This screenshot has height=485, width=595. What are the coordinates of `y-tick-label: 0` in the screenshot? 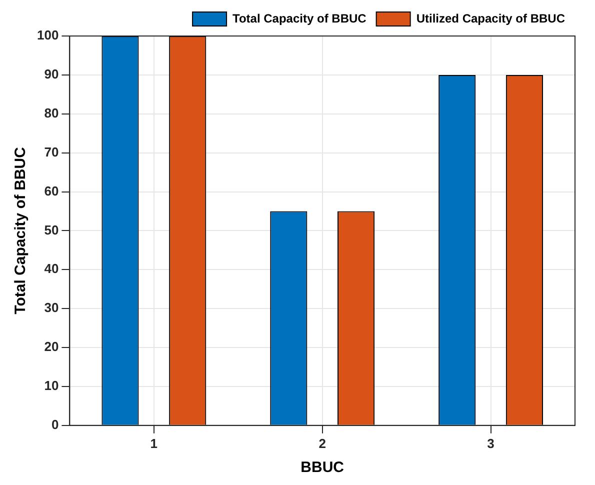 It's located at (55, 424).